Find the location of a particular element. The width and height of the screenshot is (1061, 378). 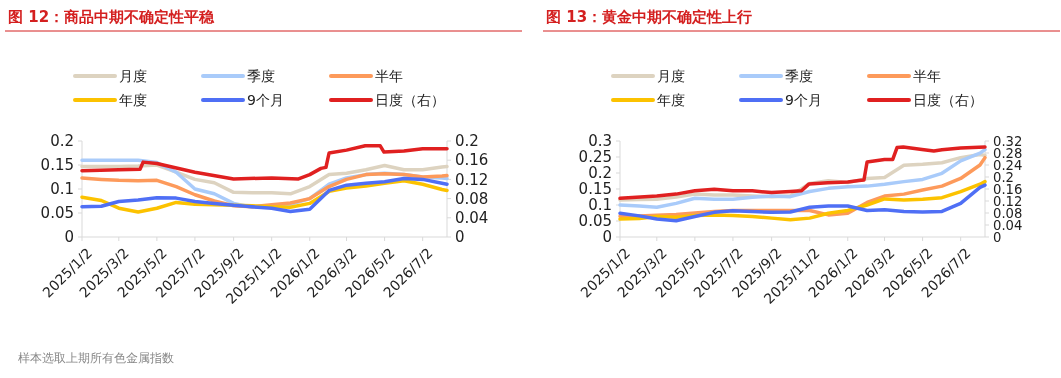

text: 样本选取上期所有色金属指数 is located at coordinates (96, 358).